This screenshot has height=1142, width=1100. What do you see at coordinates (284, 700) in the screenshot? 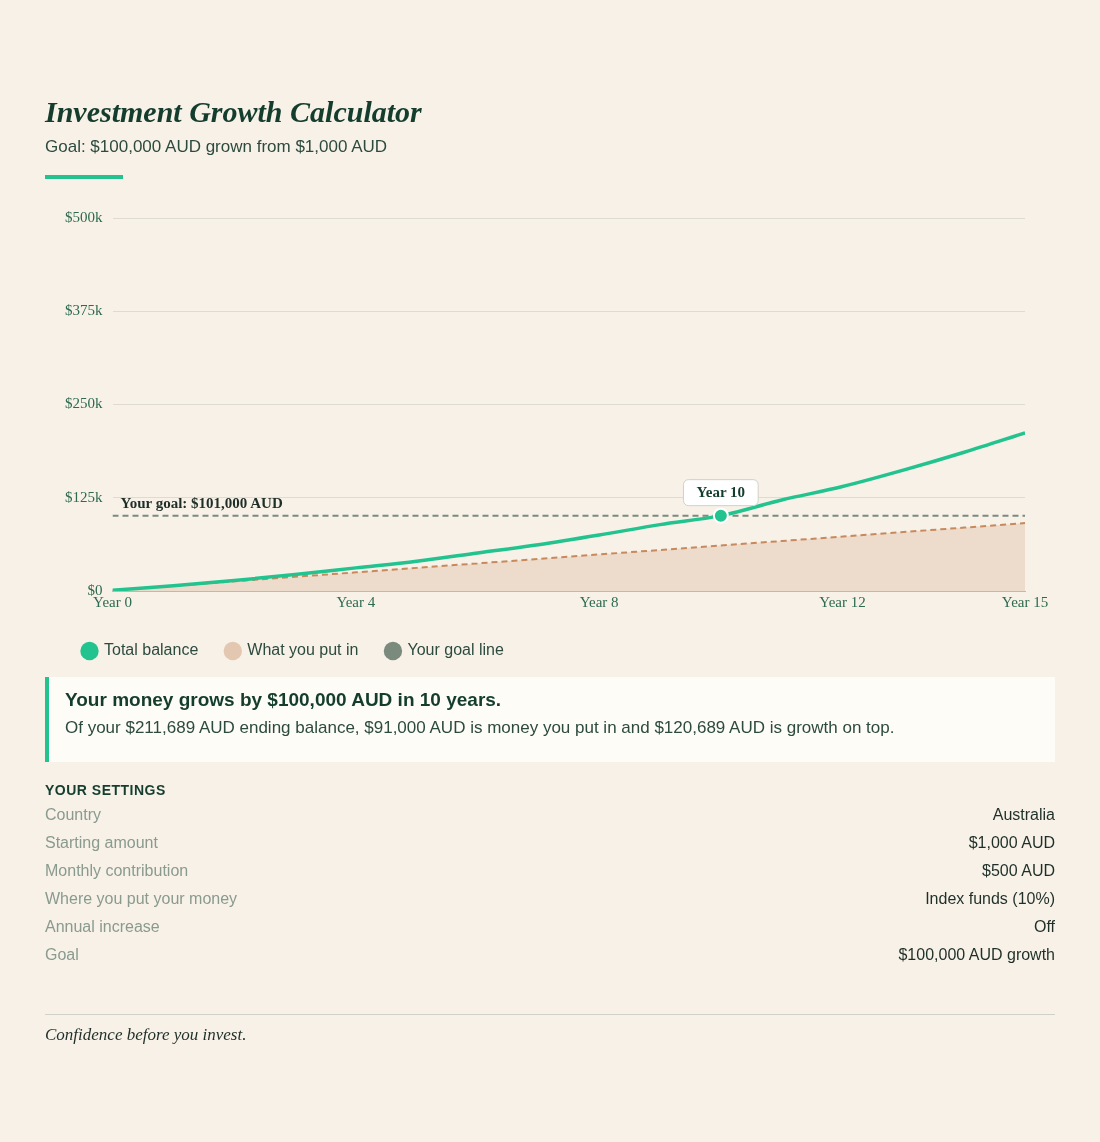
I see `text: Your money grows by $100,000 AUD in 10 years.` at bounding box center [284, 700].